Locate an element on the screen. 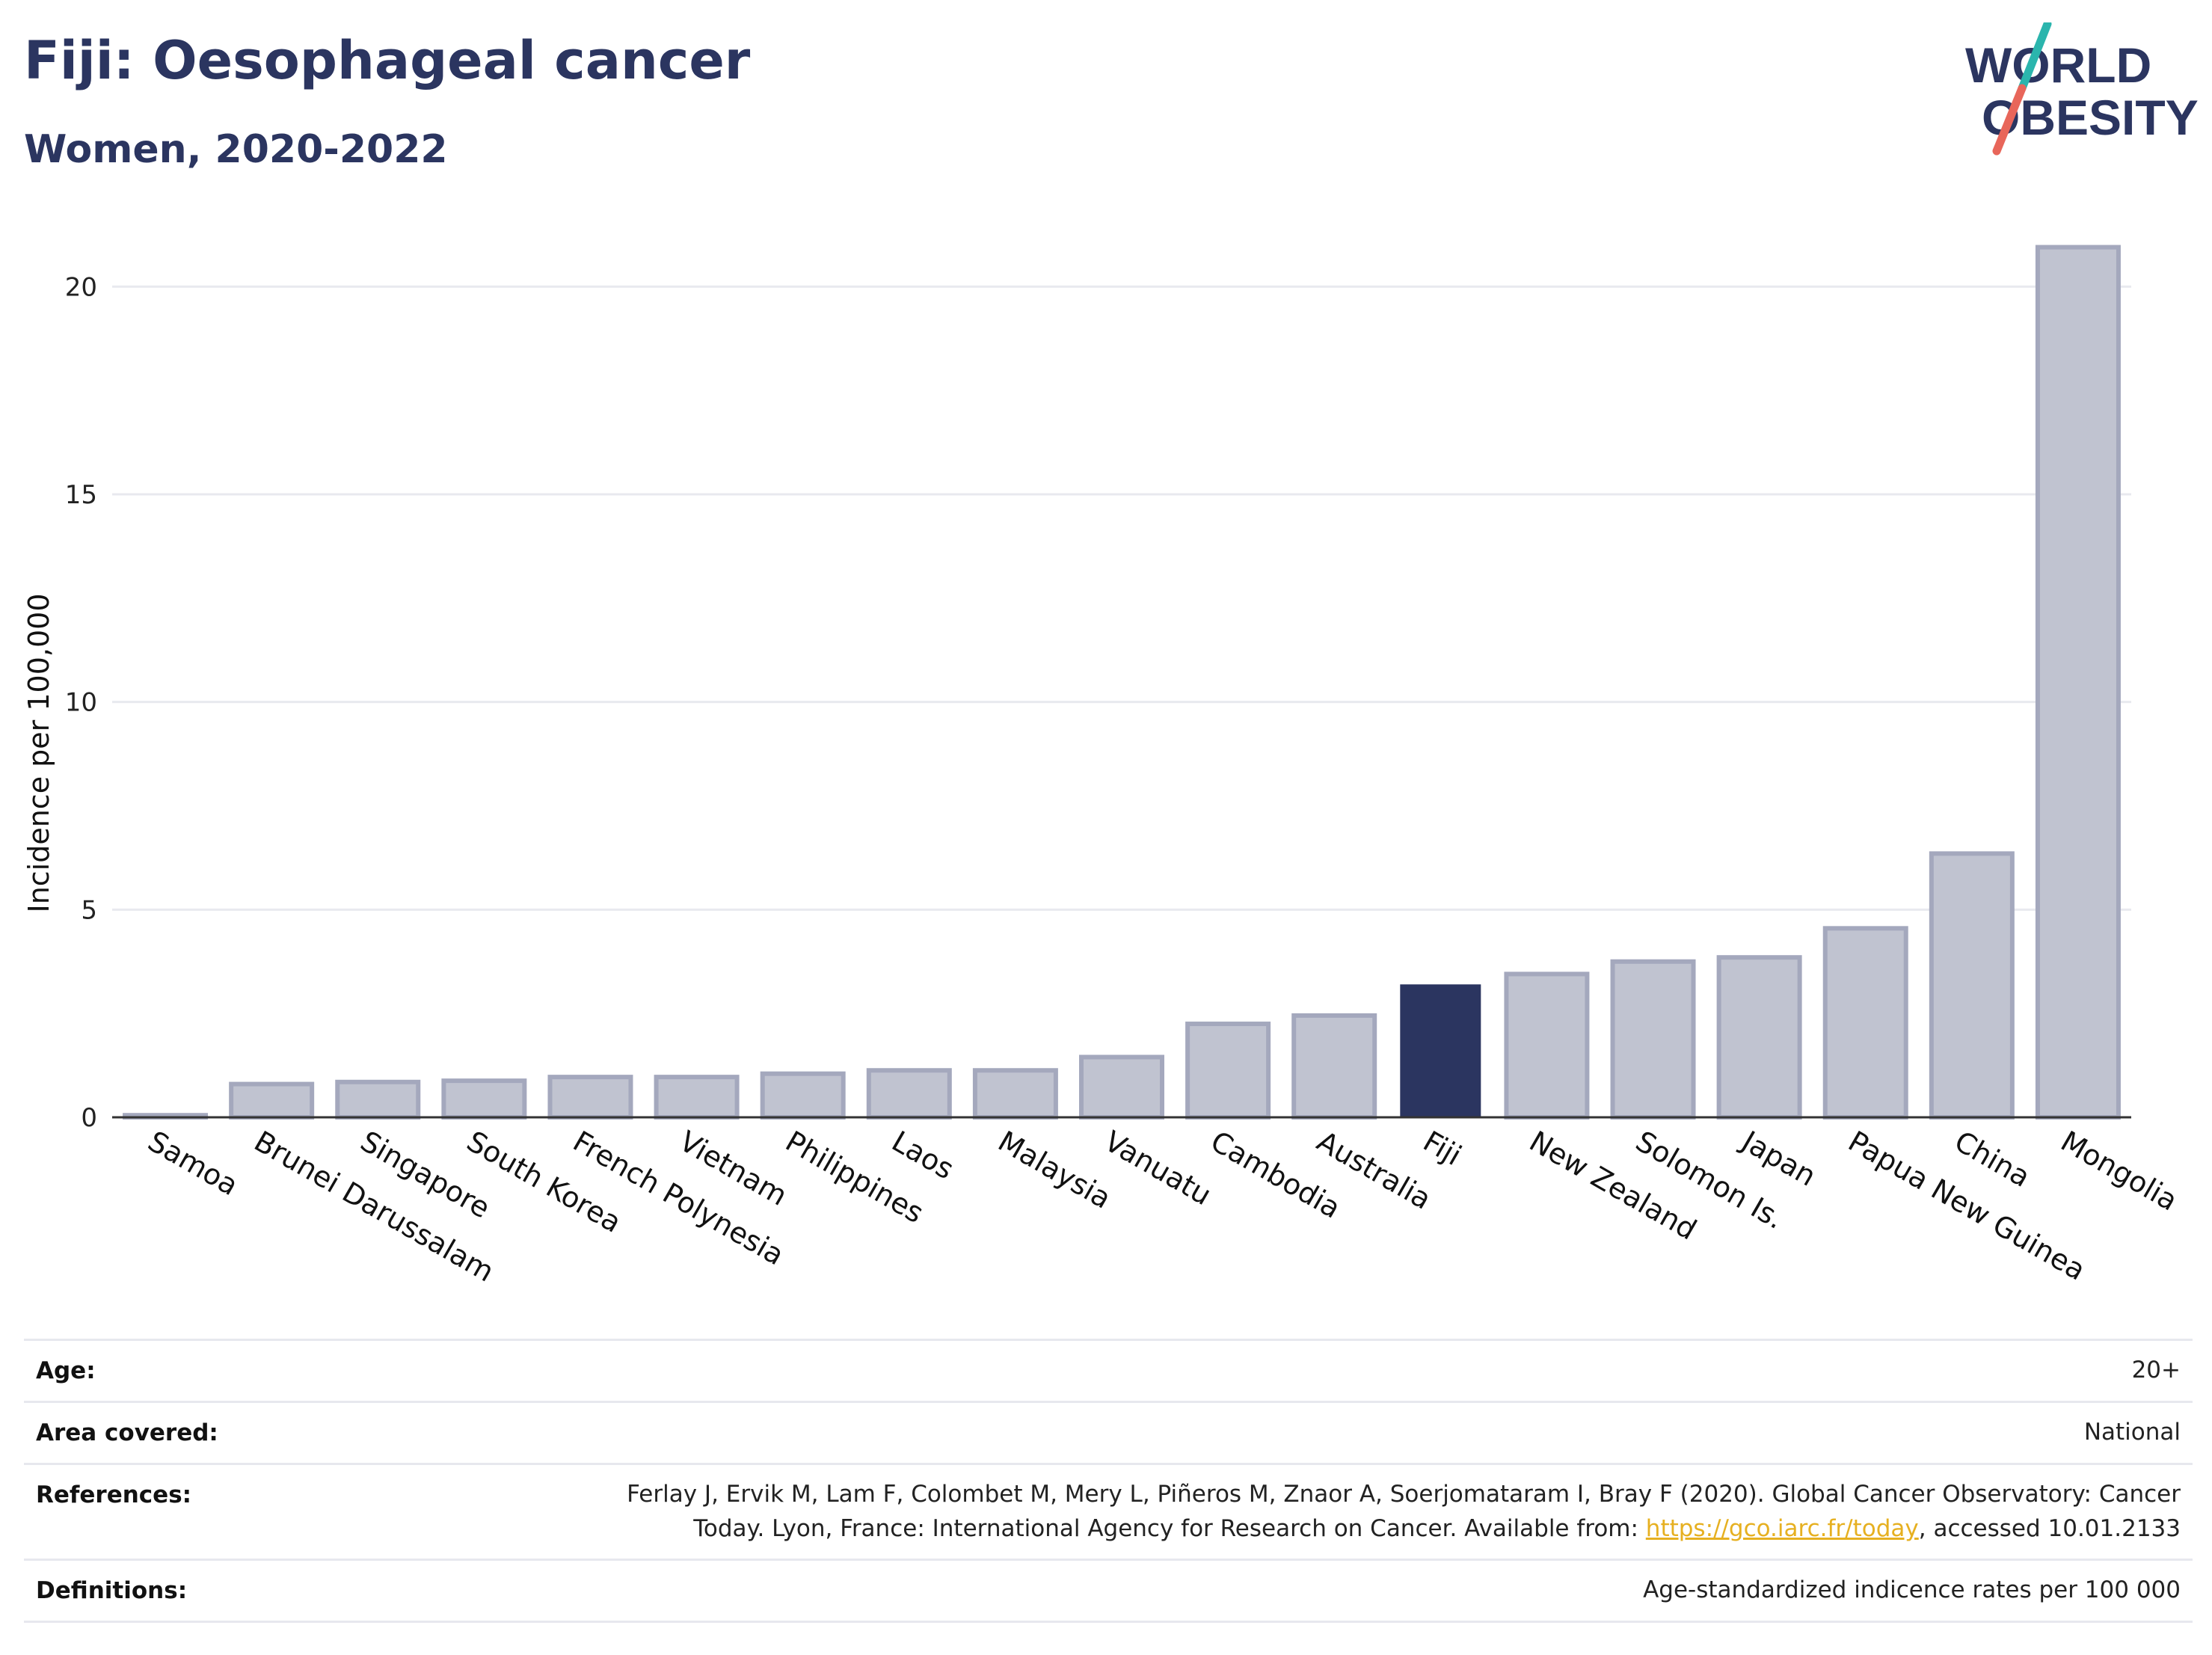 This screenshot has width=2212, height=1655. bar-brunei-darussalam is located at coordinates (272, 1100).